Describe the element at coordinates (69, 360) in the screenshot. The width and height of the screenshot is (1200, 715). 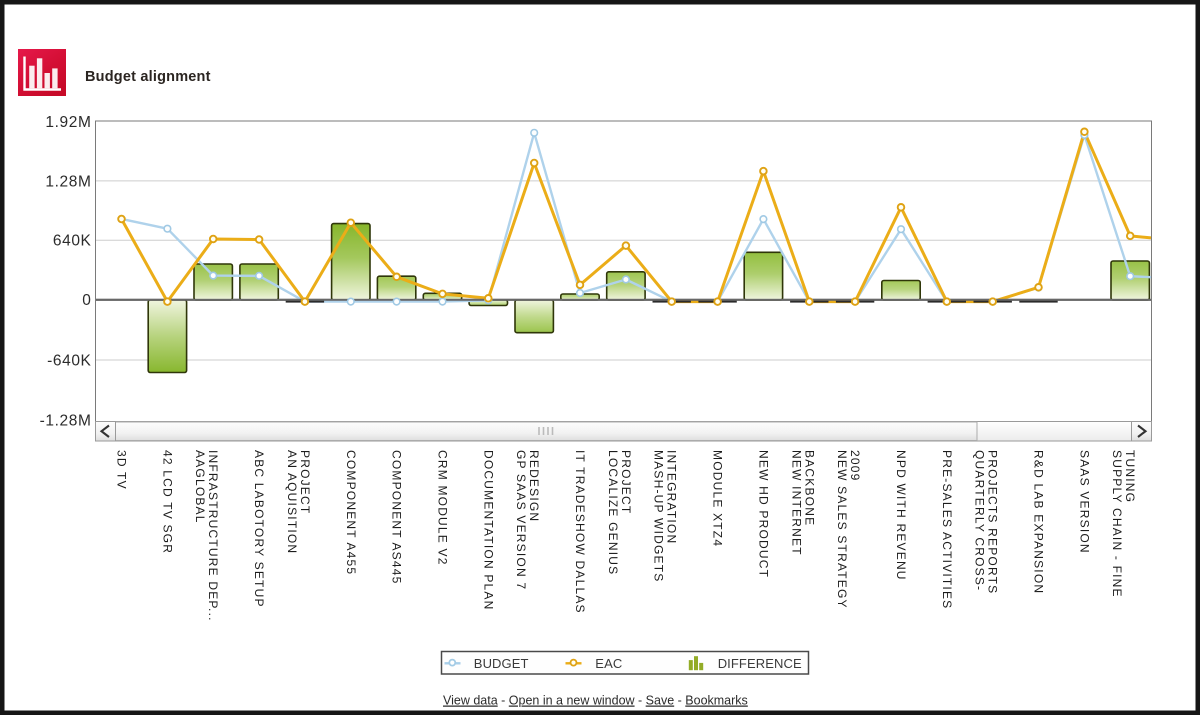
I see `svg-text: -640K` at that location.